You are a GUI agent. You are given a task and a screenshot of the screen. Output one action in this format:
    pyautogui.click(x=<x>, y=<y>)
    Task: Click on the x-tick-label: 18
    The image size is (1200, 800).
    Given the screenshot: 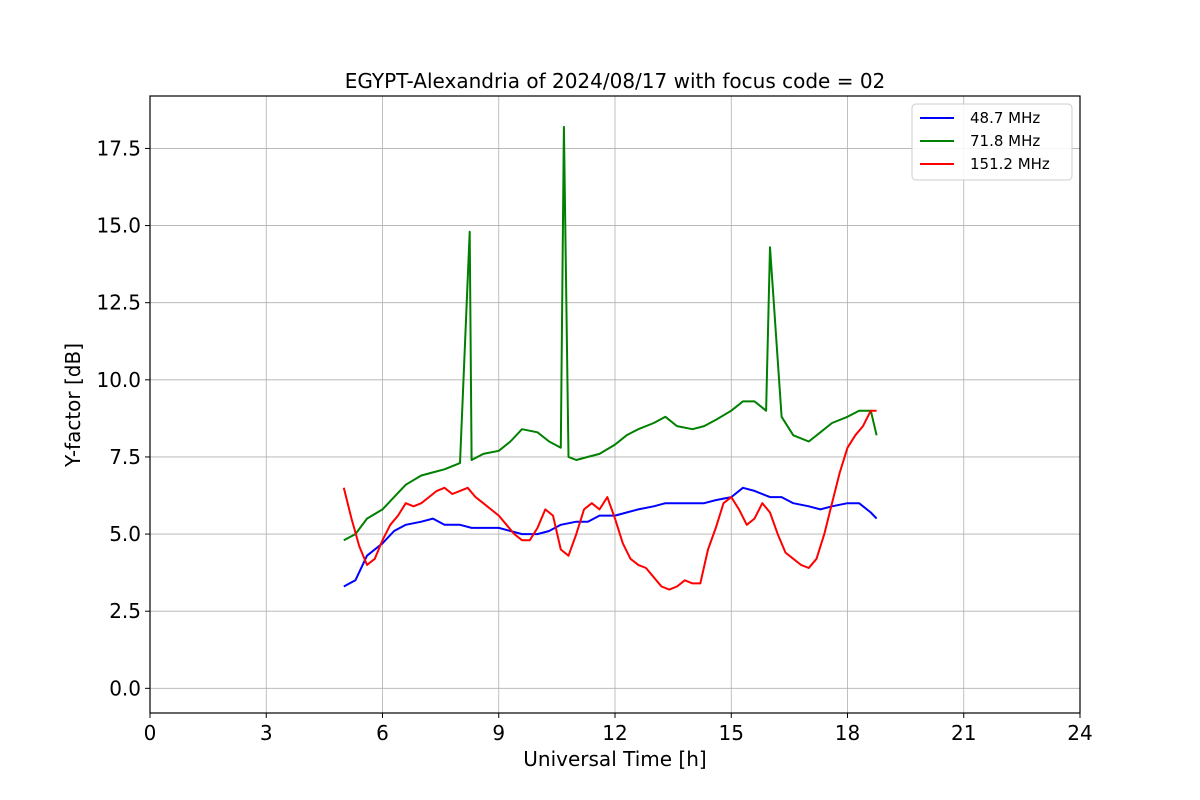 What is the action you would take?
    pyautogui.click(x=847, y=733)
    